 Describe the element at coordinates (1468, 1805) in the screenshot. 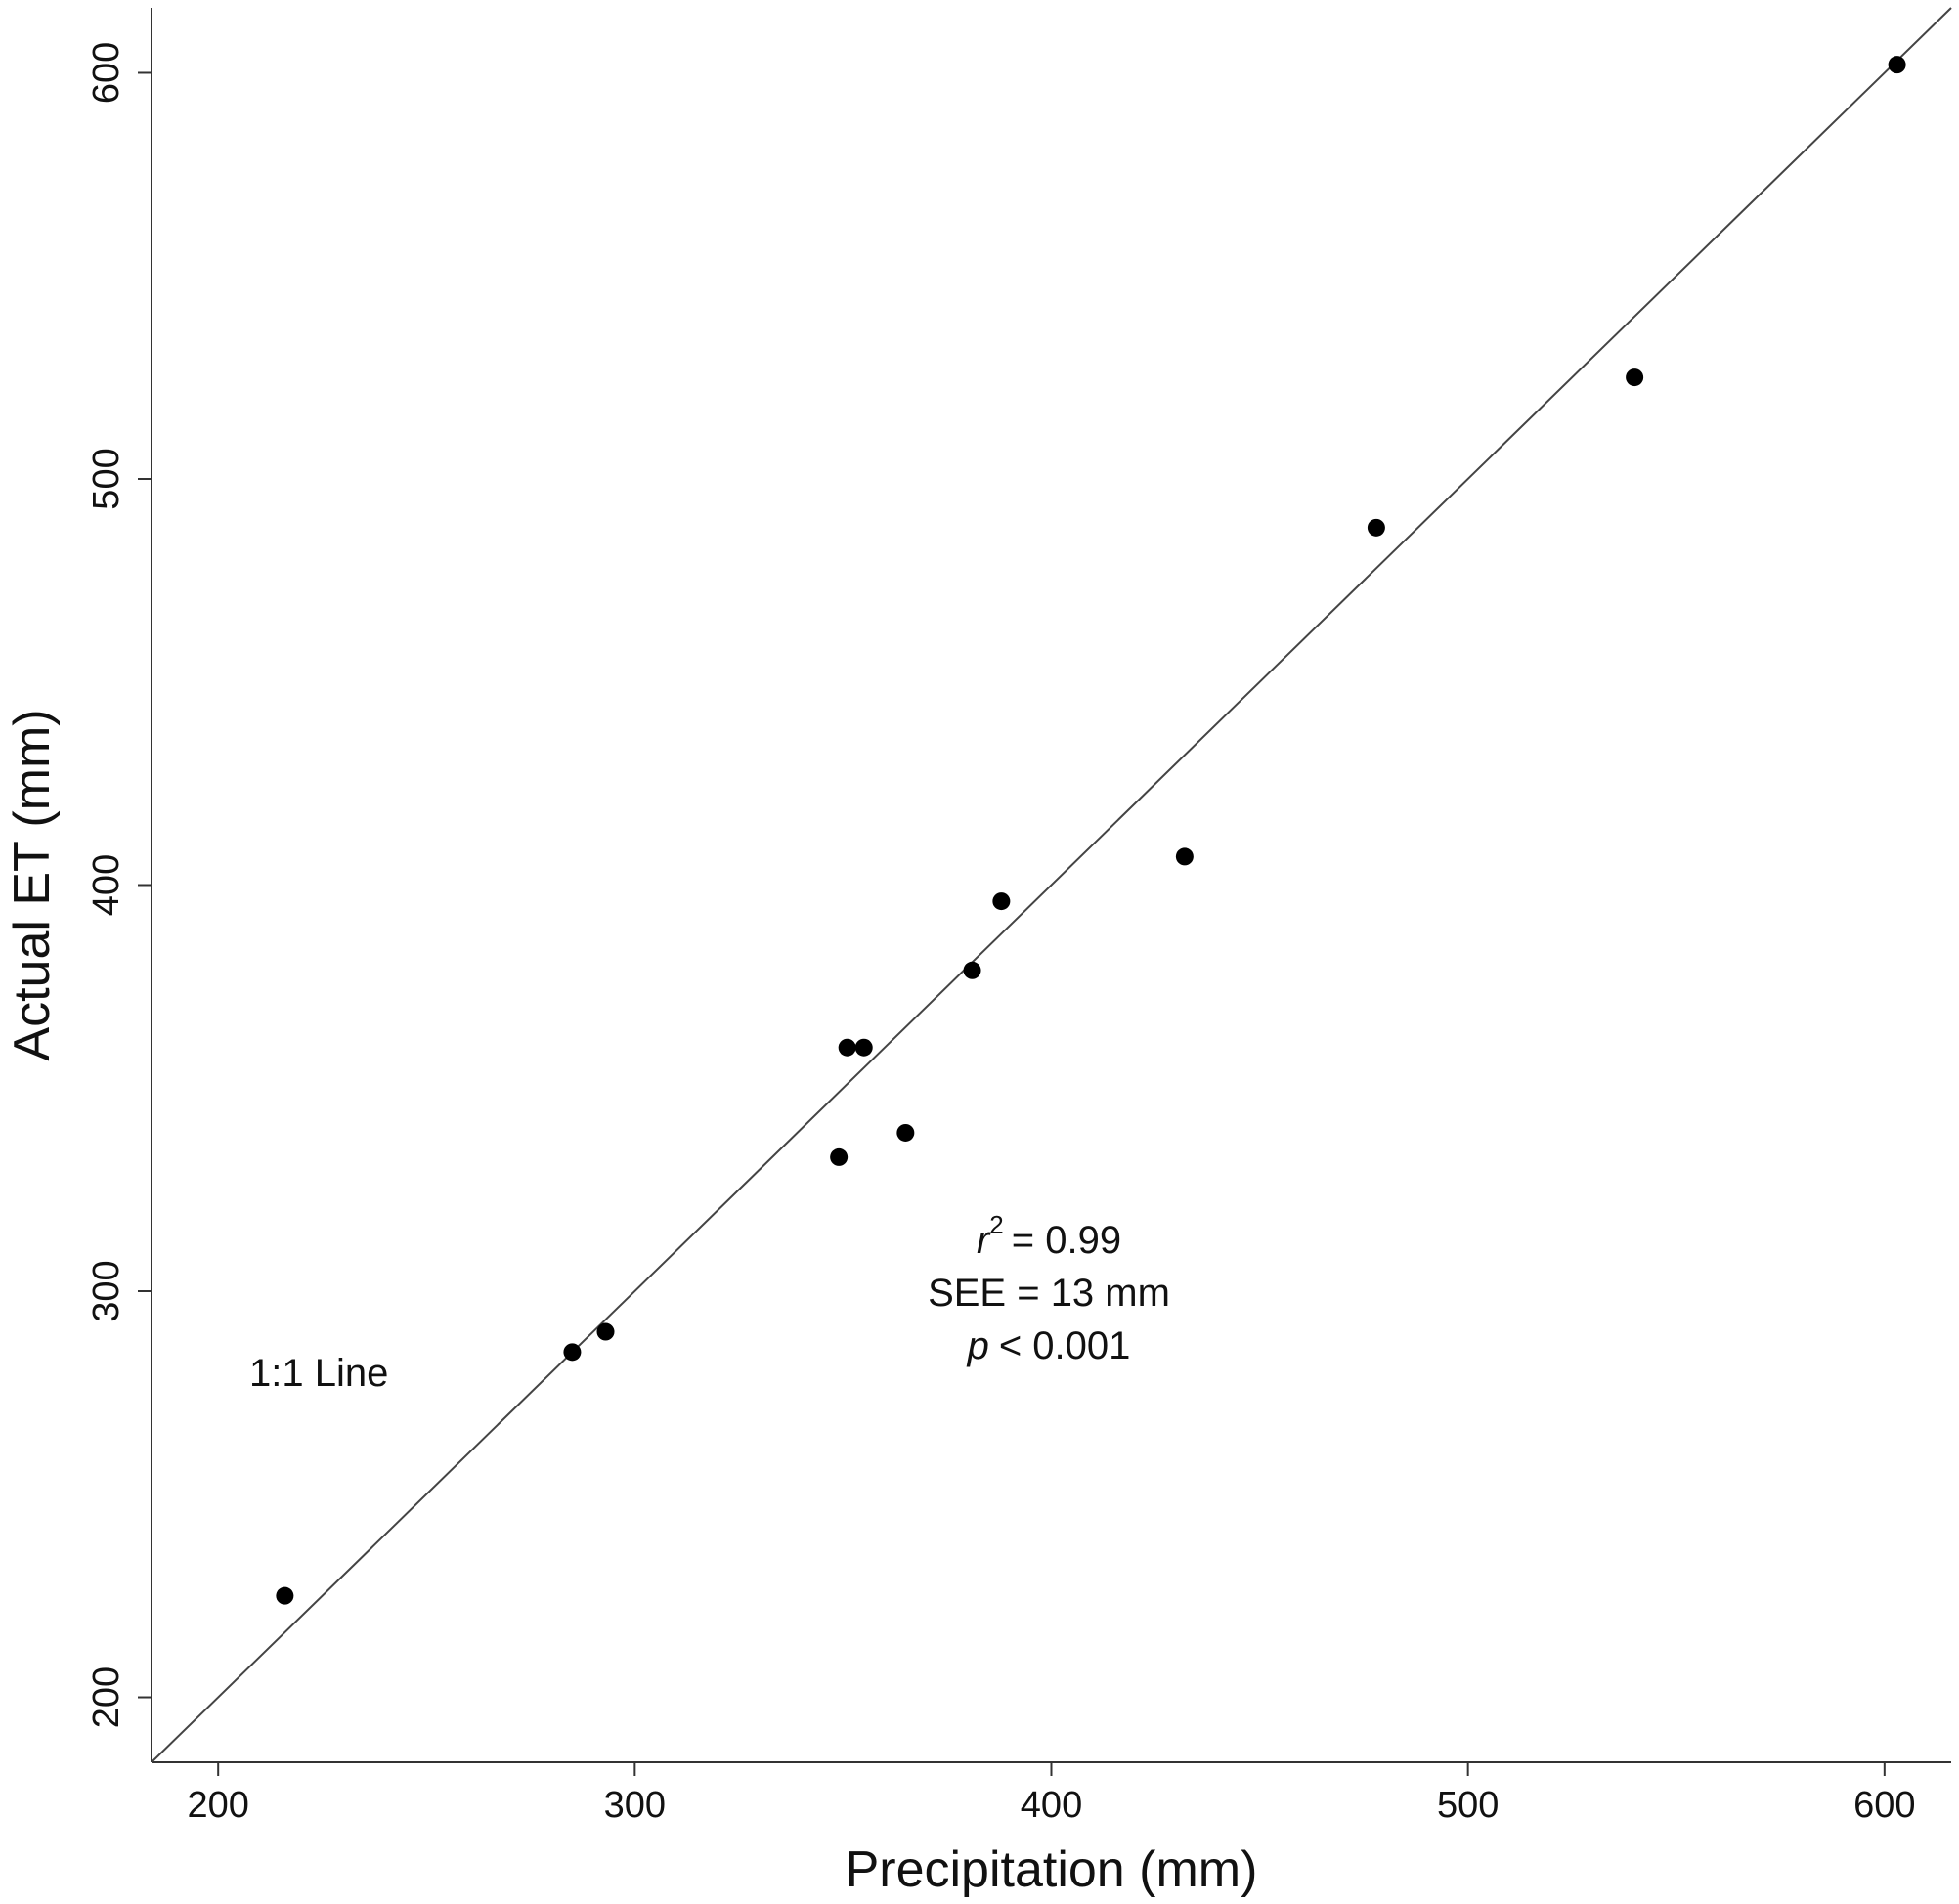

I see `x-tick-label: 500` at that location.